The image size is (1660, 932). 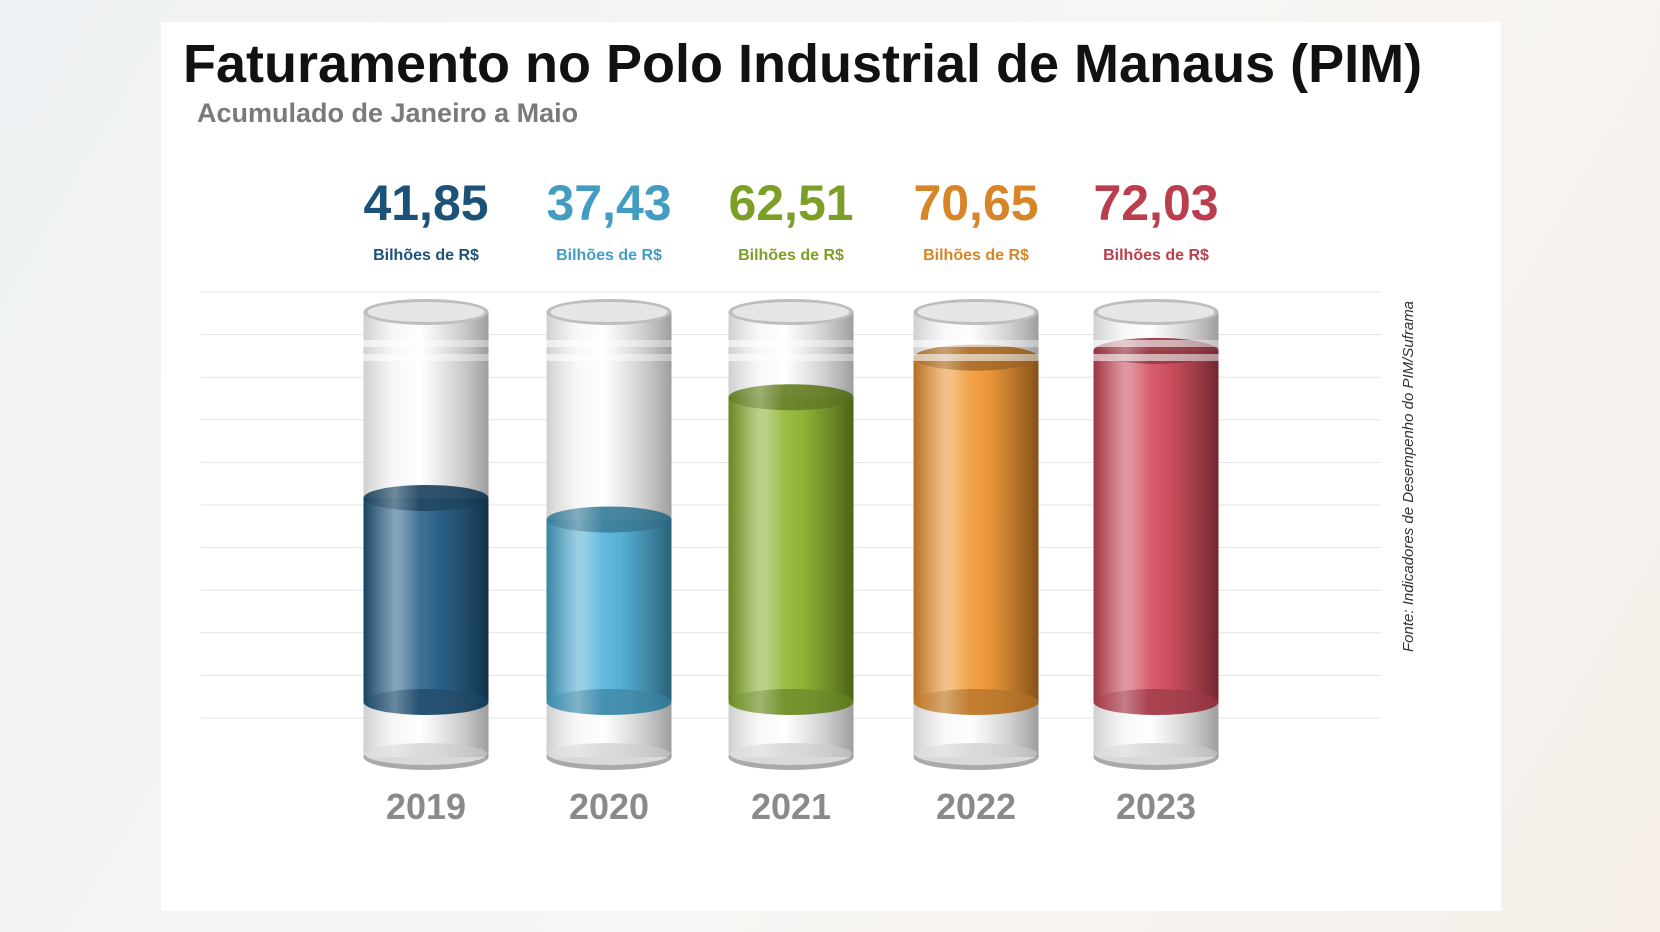 What do you see at coordinates (426, 806) in the screenshot?
I see `year-label: 2019` at bounding box center [426, 806].